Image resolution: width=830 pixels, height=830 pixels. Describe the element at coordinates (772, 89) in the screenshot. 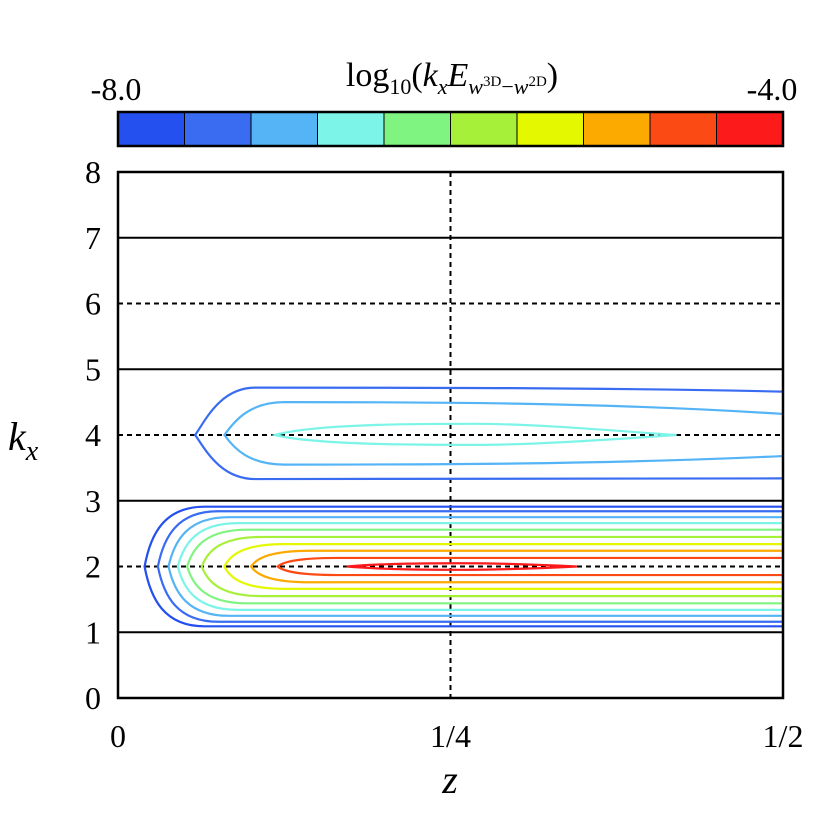

I see `colorbar-max-label: -4.0` at that location.